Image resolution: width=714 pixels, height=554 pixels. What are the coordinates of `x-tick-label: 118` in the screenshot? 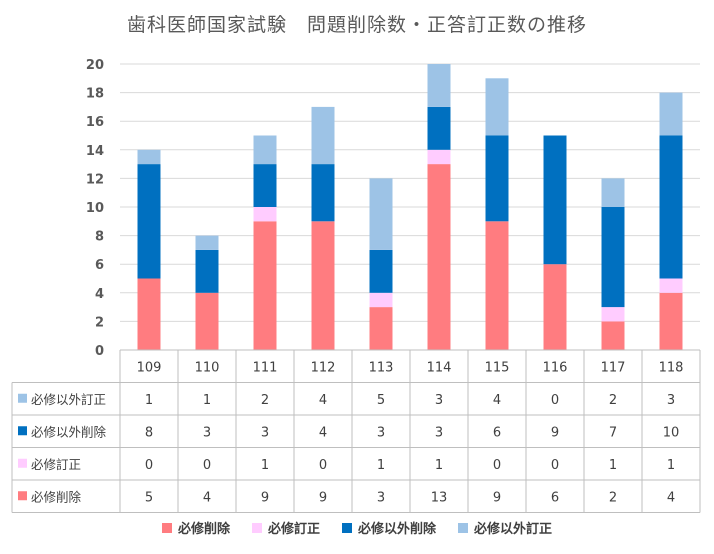 It's located at (671, 367).